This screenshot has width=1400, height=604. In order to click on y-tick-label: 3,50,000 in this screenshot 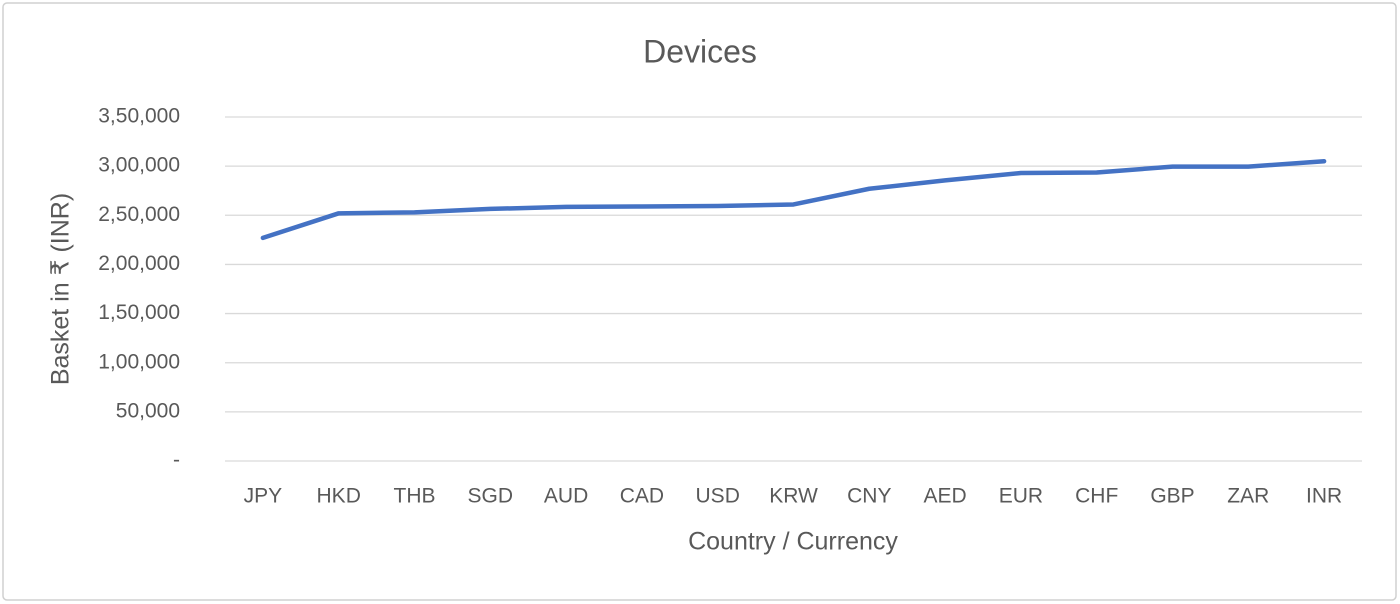, I will do `click(139, 116)`.